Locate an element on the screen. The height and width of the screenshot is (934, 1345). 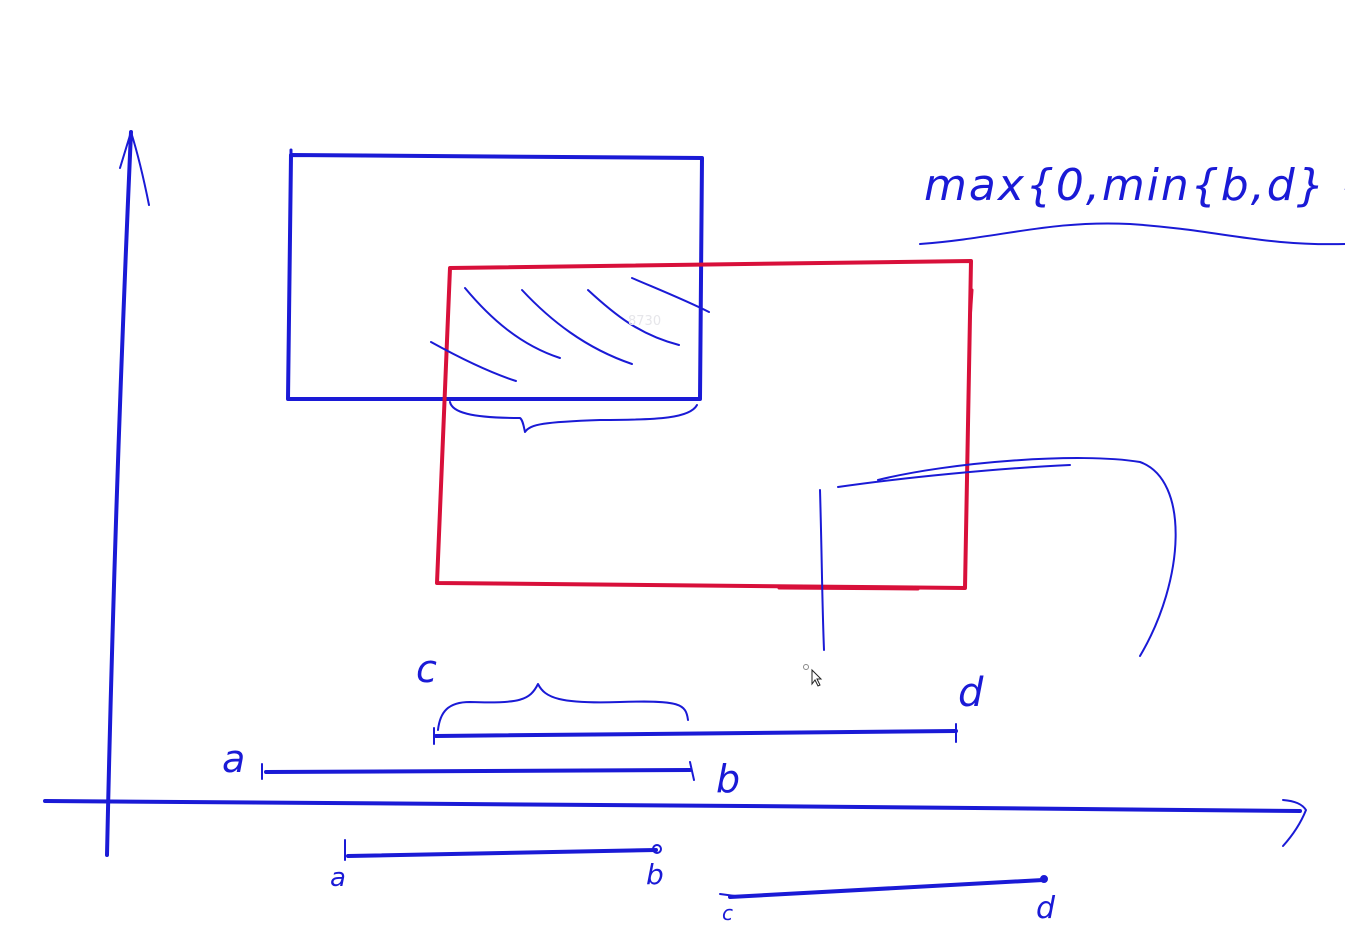
label-b: b is located at coordinates (728, 779).